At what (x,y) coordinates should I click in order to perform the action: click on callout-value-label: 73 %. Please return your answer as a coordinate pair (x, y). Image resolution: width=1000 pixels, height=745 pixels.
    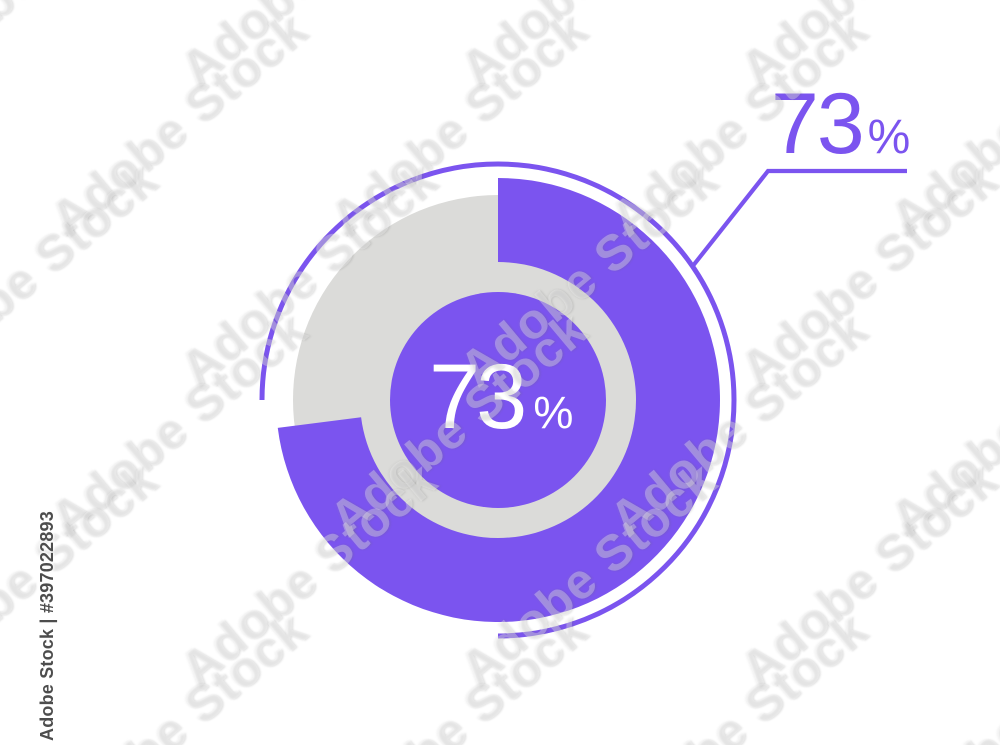
    Looking at the image, I should click on (840, 124).